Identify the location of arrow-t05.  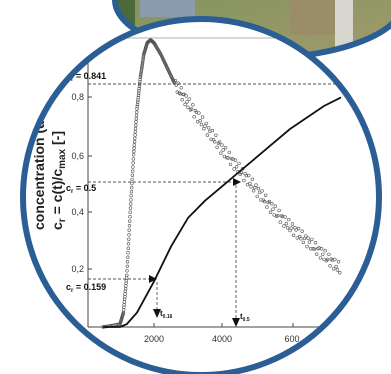
(236, 322).